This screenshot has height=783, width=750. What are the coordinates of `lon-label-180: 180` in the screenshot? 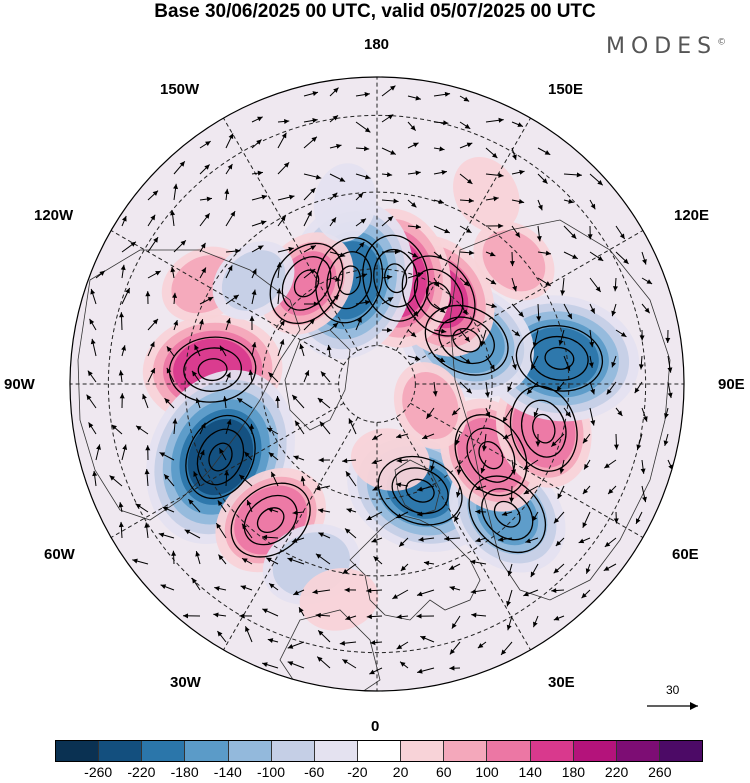 It's located at (377, 44).